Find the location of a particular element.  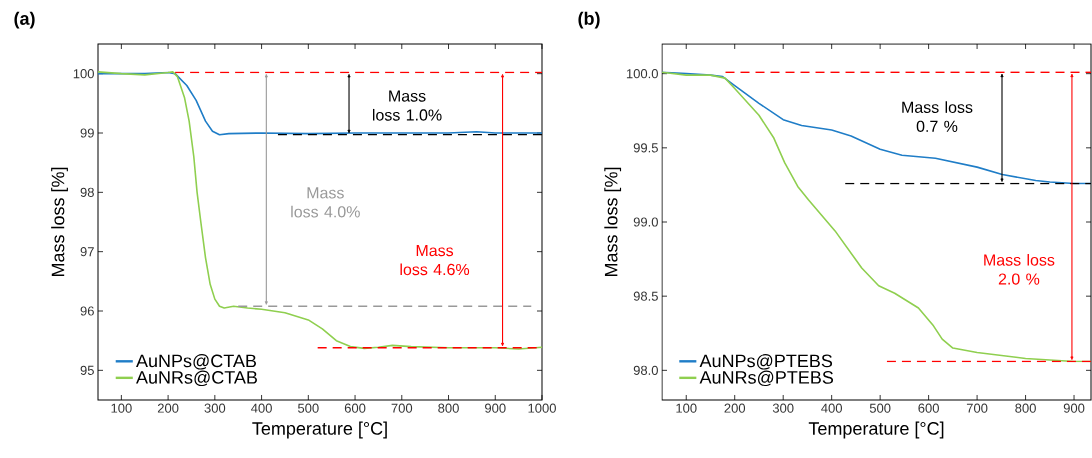

y-tick-label: 97 is located at coordinates (87, 252).